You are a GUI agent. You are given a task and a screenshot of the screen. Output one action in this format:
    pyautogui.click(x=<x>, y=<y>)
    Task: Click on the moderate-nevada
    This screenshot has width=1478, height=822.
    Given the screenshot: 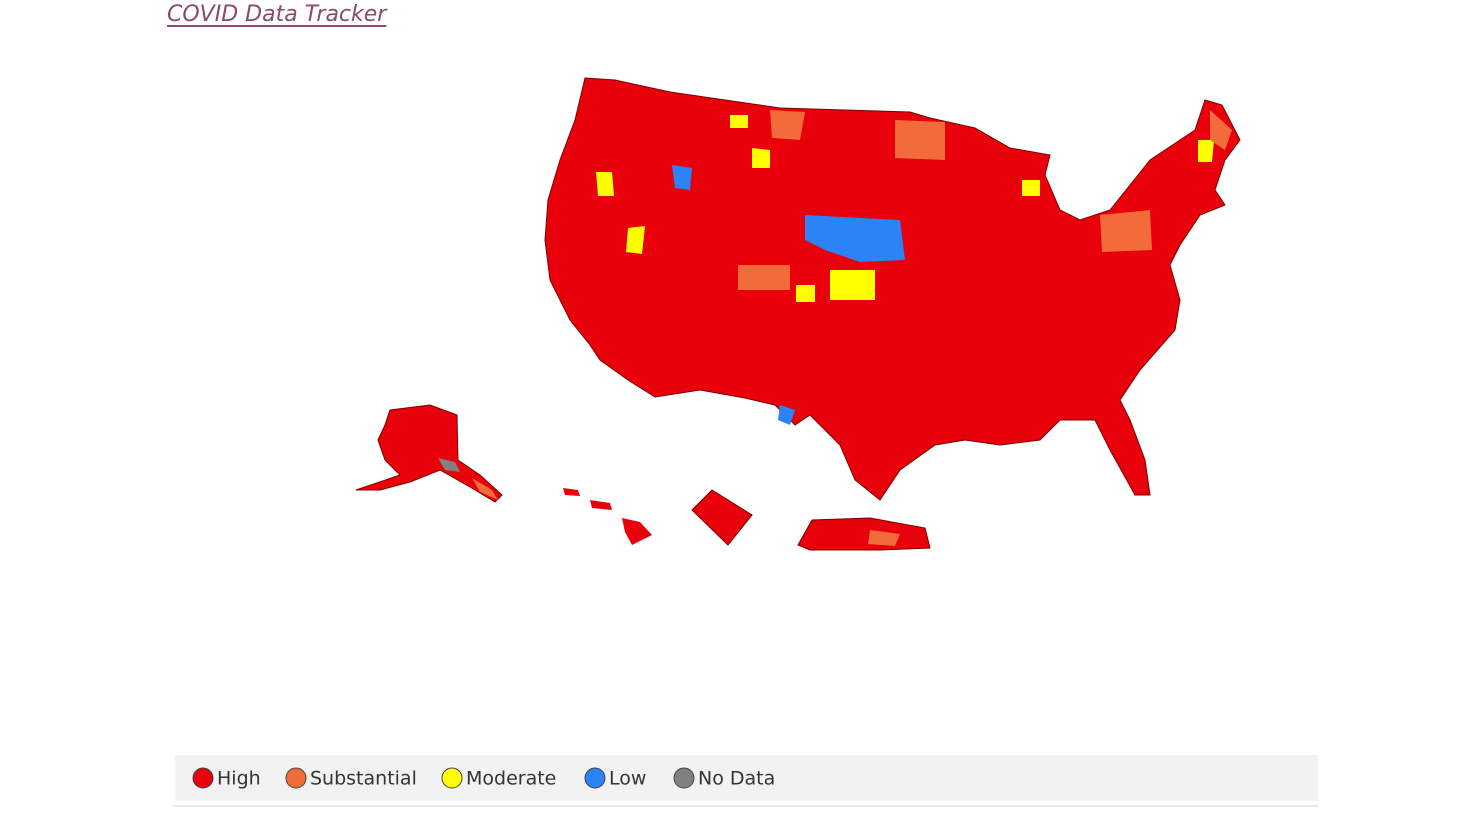 What is the action you would take?
    pyautogui.click(x=635, y=240)
    